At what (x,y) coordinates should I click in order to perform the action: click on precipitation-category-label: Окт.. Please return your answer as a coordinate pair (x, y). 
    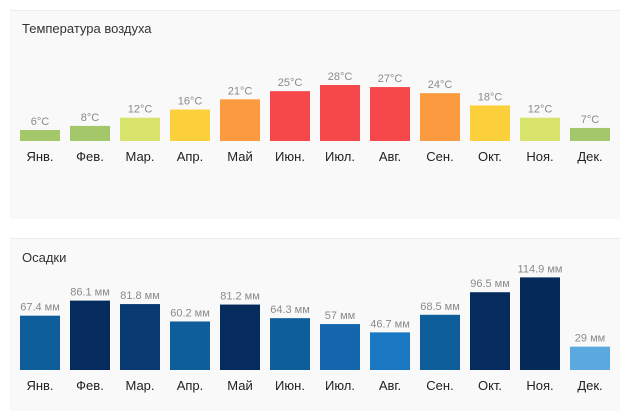
    Looking at the image, I should click on (490, 385).